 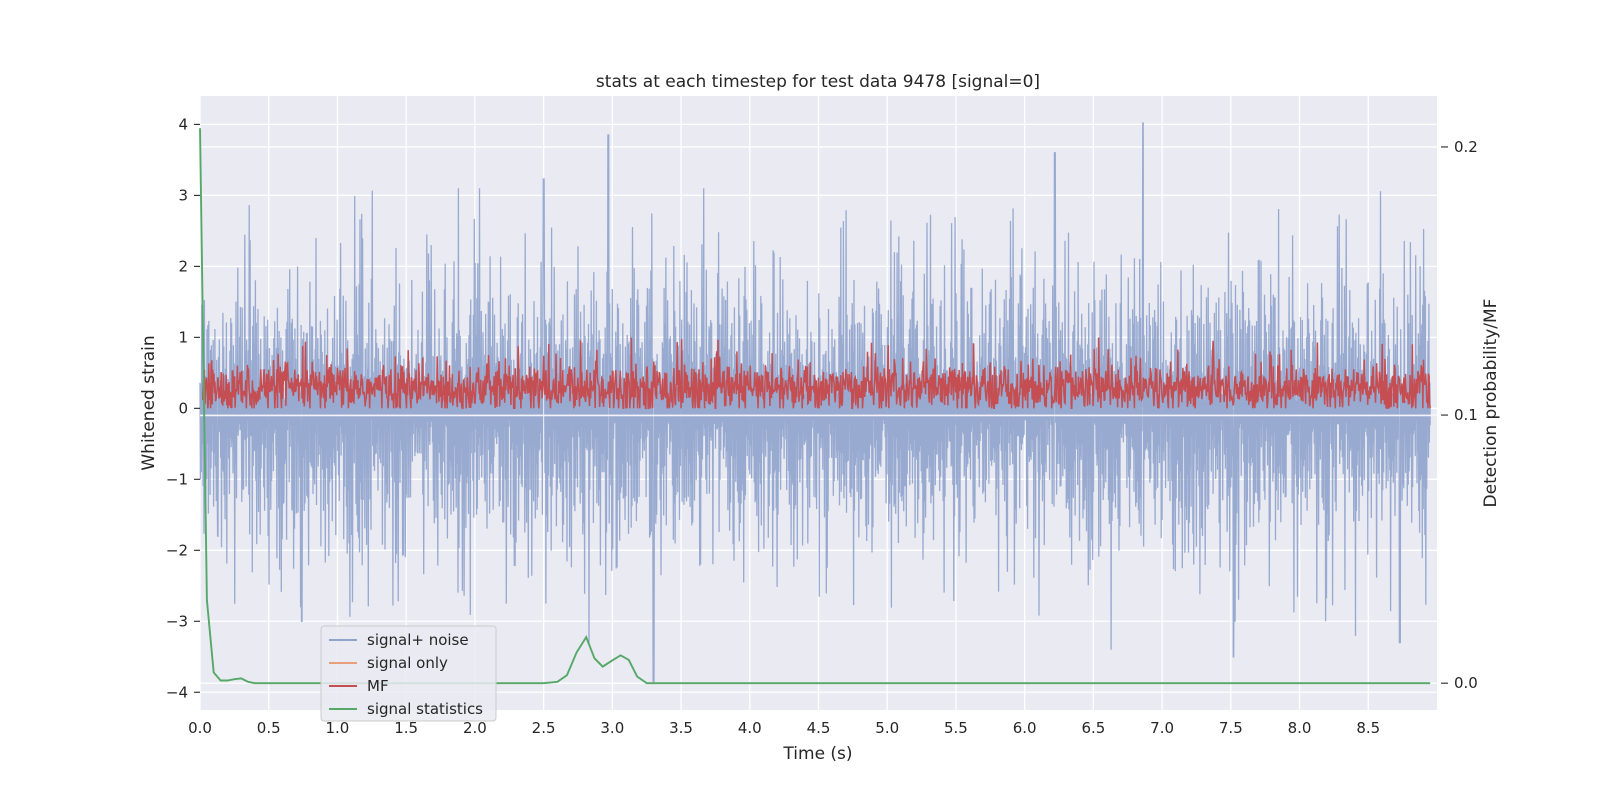 What do you see at coordinates (183, 408) in the screenshot?
I see `y-tick-label: 0` at bounding box center [183, 408].